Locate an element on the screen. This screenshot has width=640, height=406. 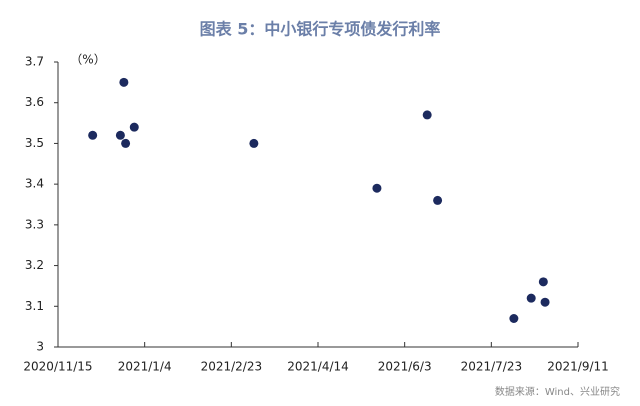
x-tick-label: 2021/4/14 is located at coordinates (318, 367).